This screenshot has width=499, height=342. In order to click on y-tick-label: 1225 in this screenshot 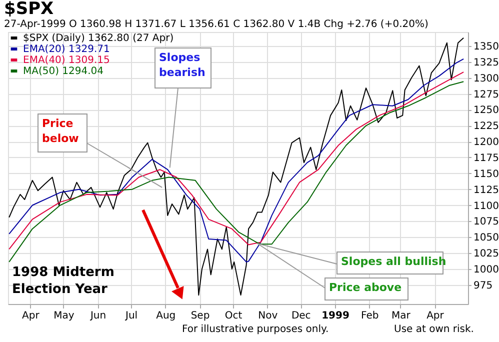, I will do `click(486, 126)`.